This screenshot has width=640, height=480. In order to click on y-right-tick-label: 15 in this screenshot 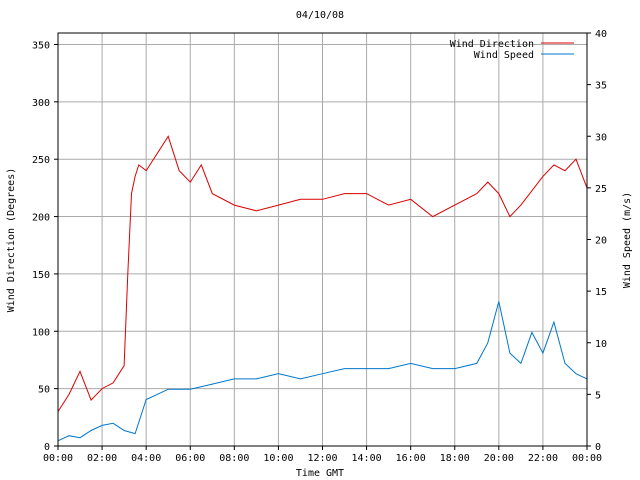, I will do `click(601, 292)`.